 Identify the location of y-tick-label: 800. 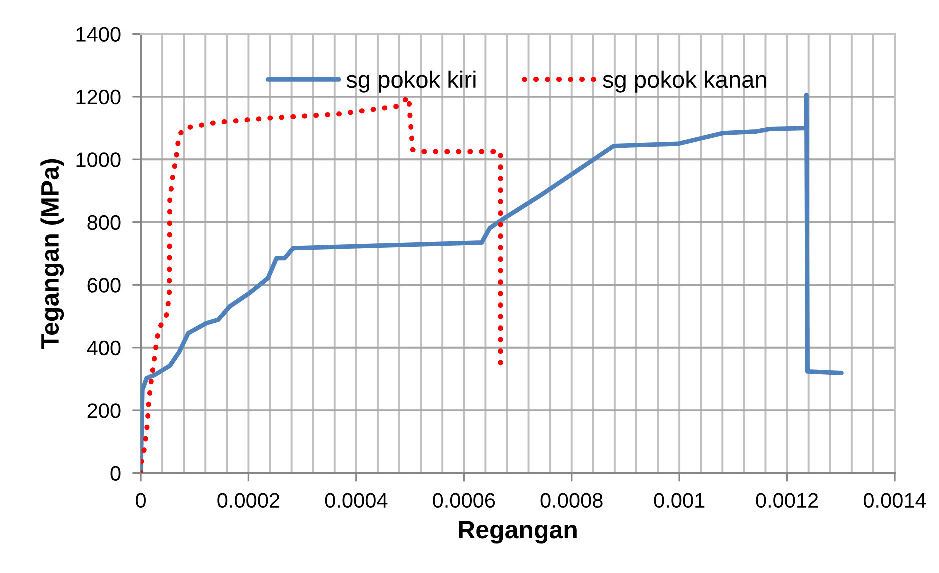
(104, 222).